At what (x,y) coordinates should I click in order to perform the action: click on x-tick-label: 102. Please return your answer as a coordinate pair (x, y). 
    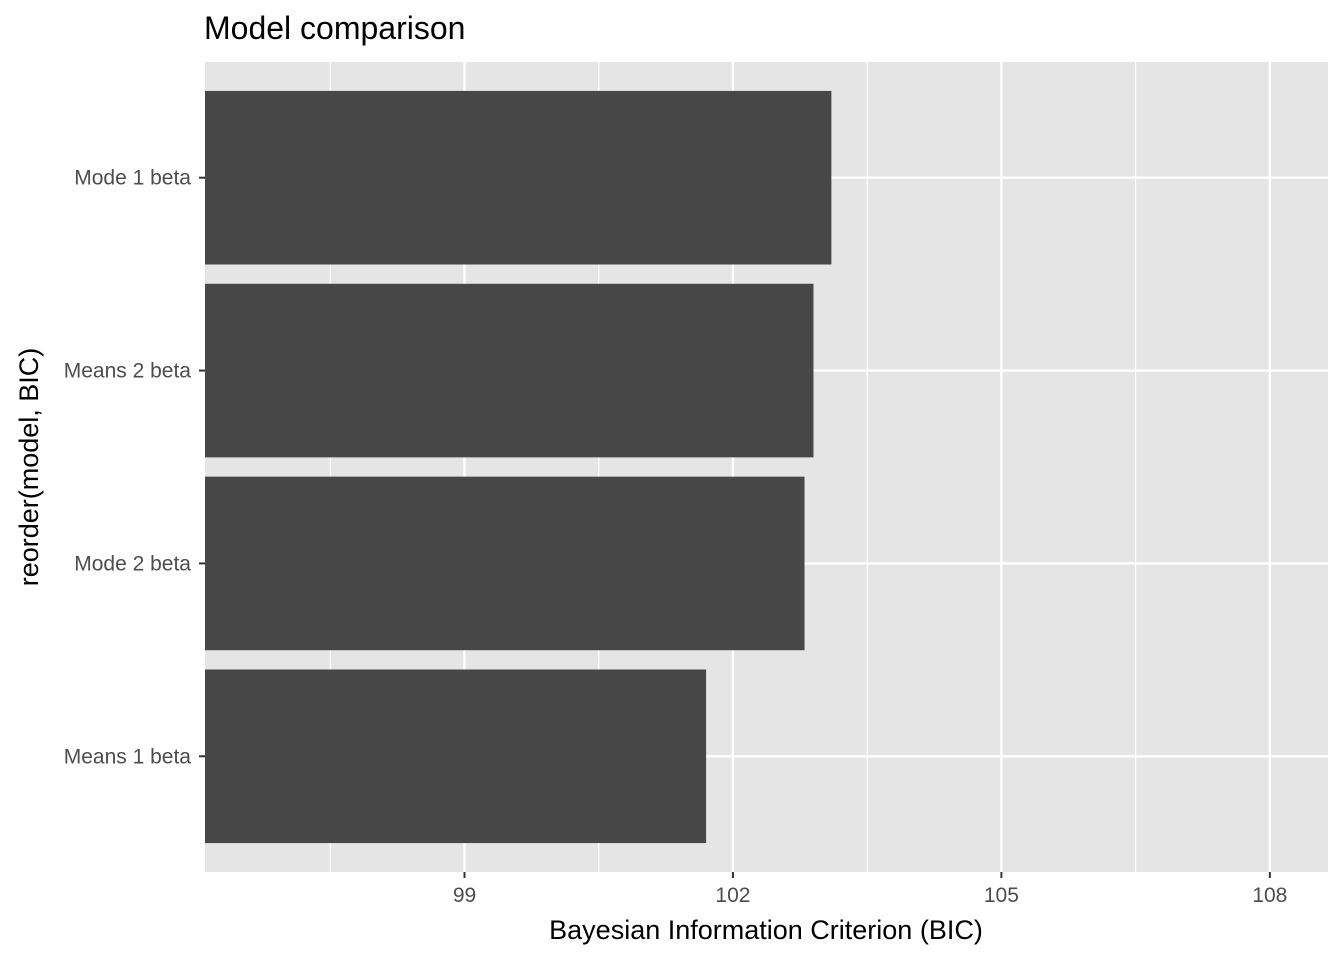
    Looking at the image, I should click on (732, 895).